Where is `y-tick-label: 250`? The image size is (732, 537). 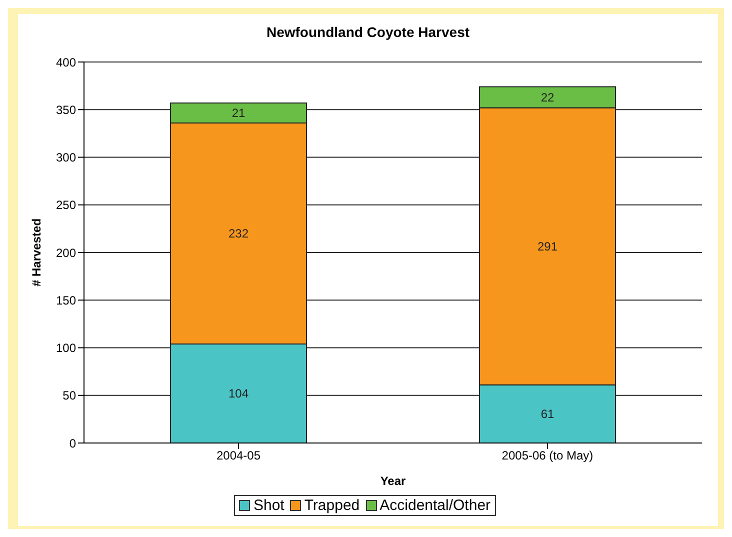
y-tick-label: 250 is located at coordinates (66, 205).